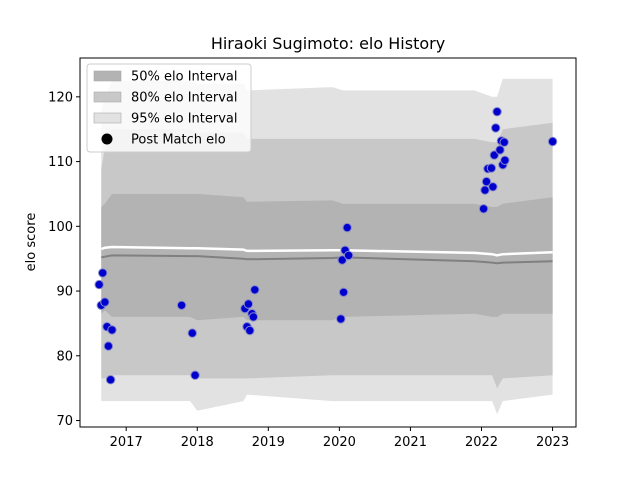 The image size is (640, 480). Describe the element at coordinates (184, 98) in the screenshot. I see `legend-label-2: 80% elo Interval` at that location.